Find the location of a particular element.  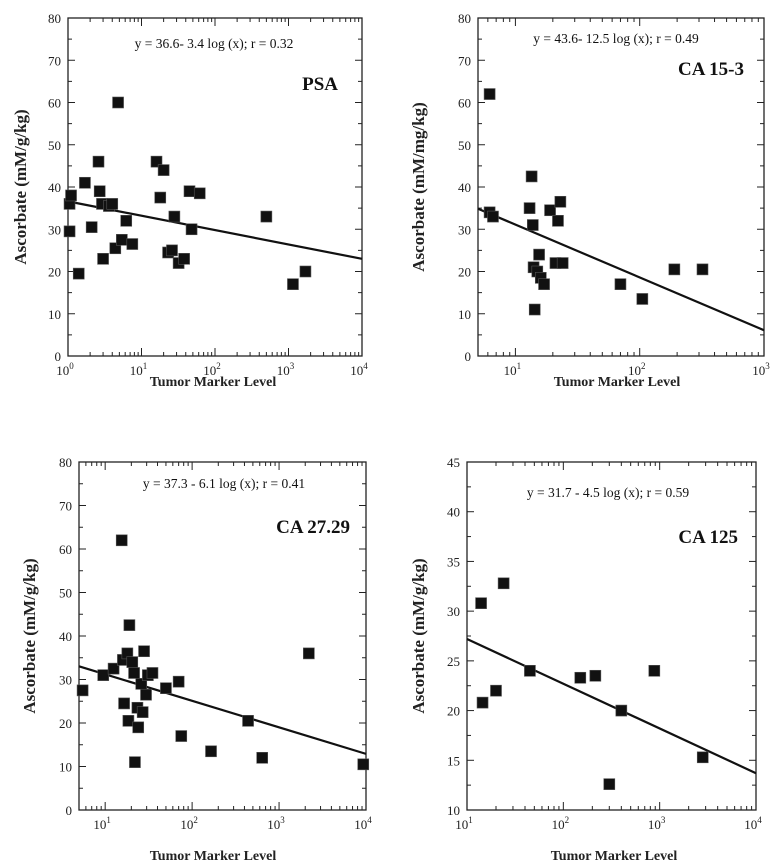

fit-equation: y = 37.3 - 6.1 log (x); r = 0.41 is located at coordinates (224, 483).